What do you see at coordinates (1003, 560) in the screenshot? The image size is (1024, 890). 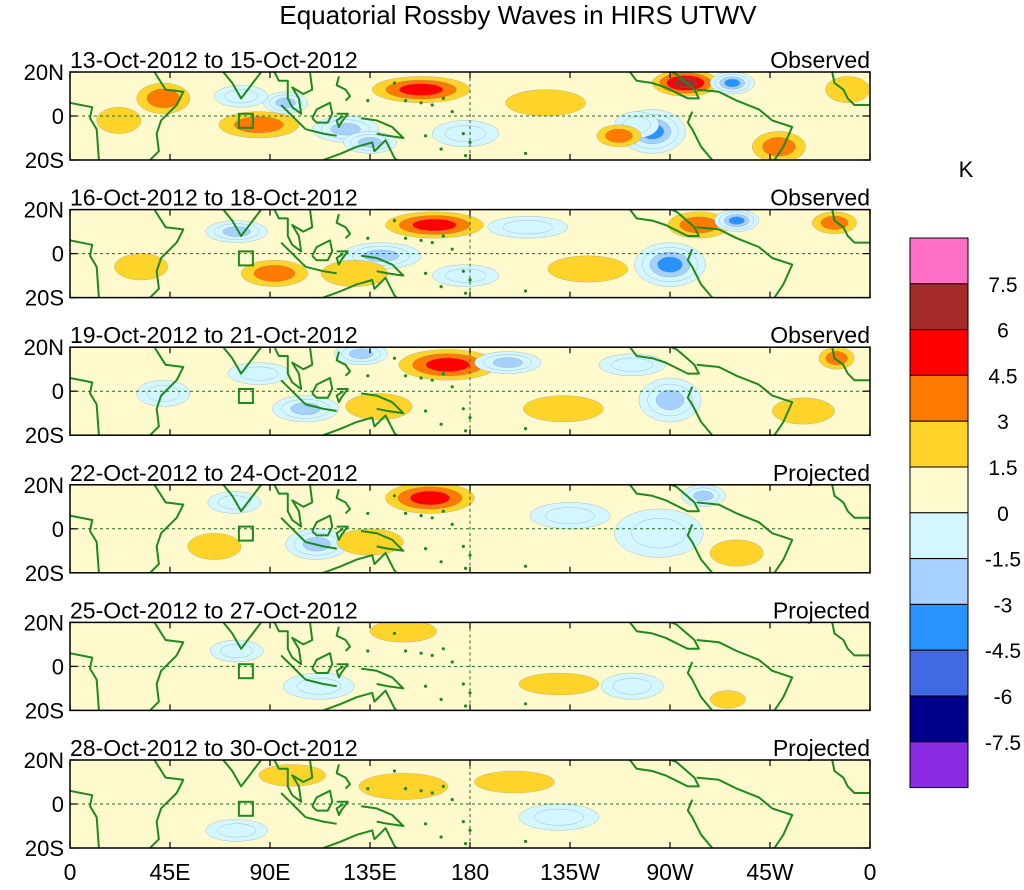 I see `colorbar-level-label: -1.5` at bounding box center [1003, 560].